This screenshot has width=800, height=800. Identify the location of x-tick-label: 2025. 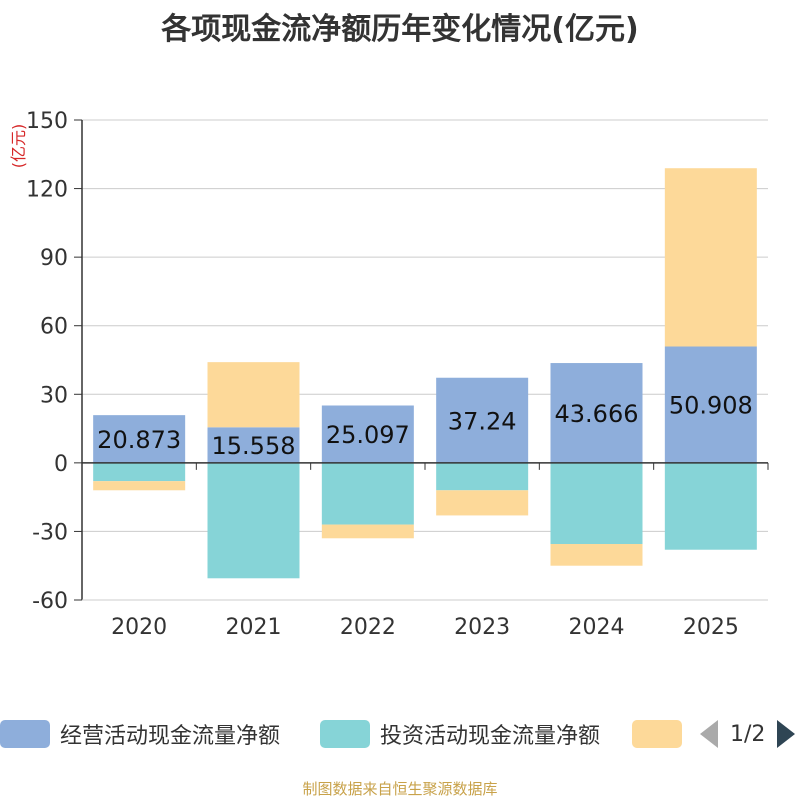
(711, 627).